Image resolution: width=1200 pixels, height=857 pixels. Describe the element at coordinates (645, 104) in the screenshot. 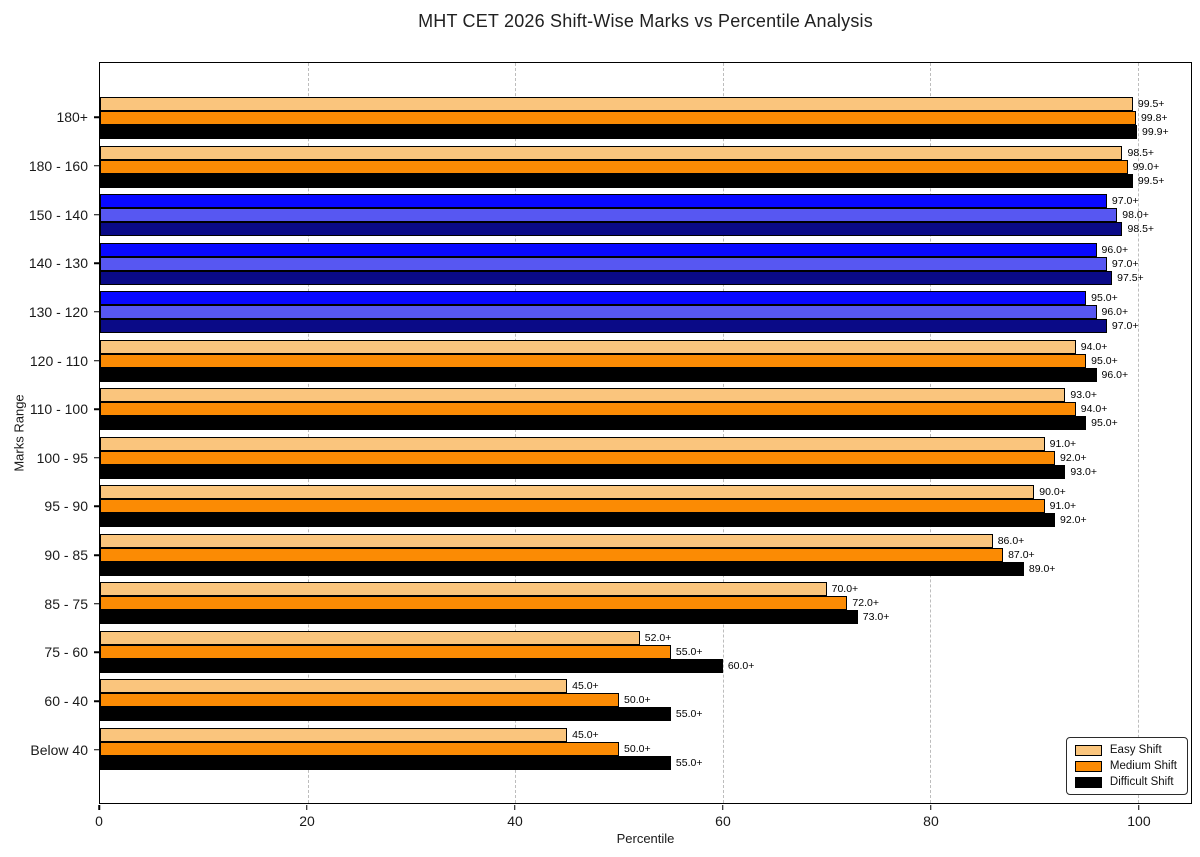

I see `bar-line: 99.5+` at that location.